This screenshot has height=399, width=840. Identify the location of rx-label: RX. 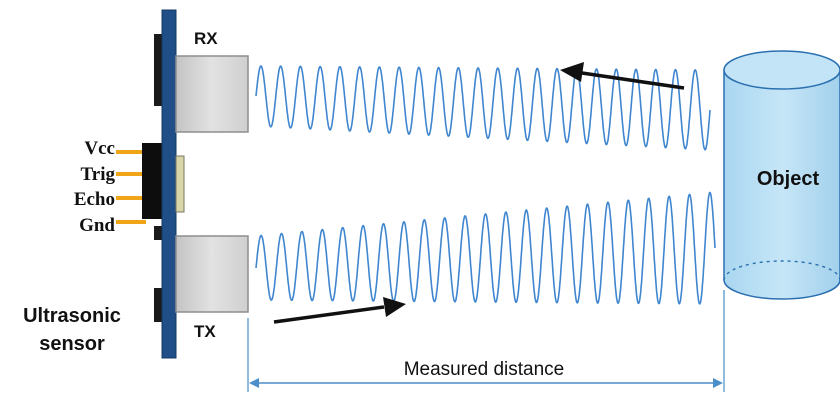
(206, 38).